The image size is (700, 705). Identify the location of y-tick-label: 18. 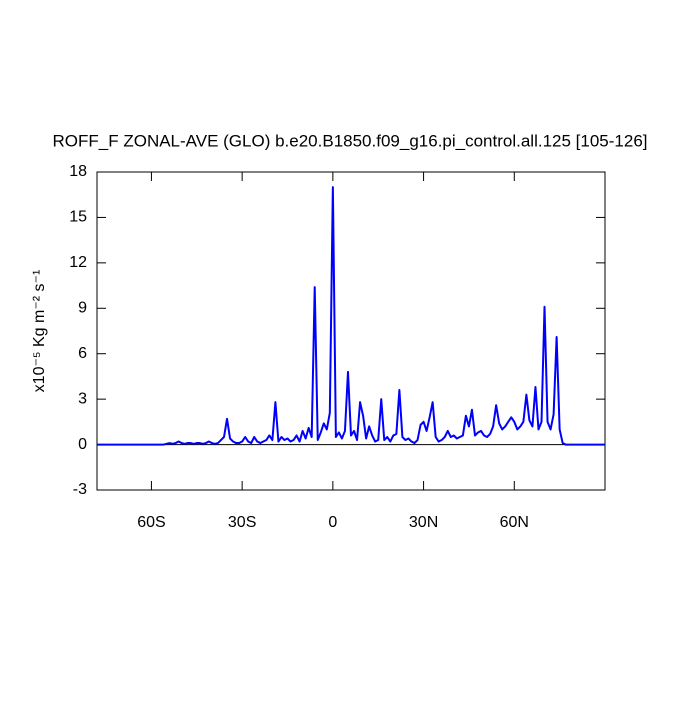
(78, 171).